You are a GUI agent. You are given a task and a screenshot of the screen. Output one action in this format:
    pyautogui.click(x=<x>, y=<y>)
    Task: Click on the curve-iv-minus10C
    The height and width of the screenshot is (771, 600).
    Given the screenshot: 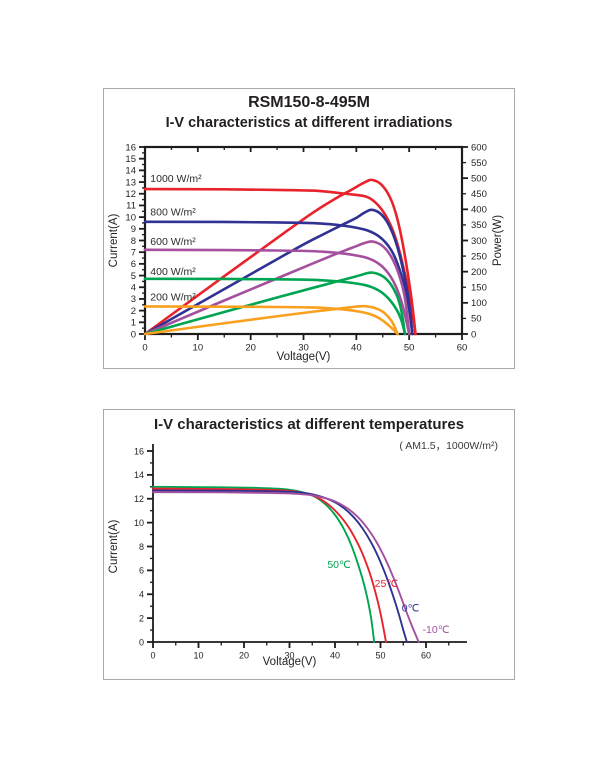 What is the action you would take?
    pyautogui.click(x=286, y=567)
    